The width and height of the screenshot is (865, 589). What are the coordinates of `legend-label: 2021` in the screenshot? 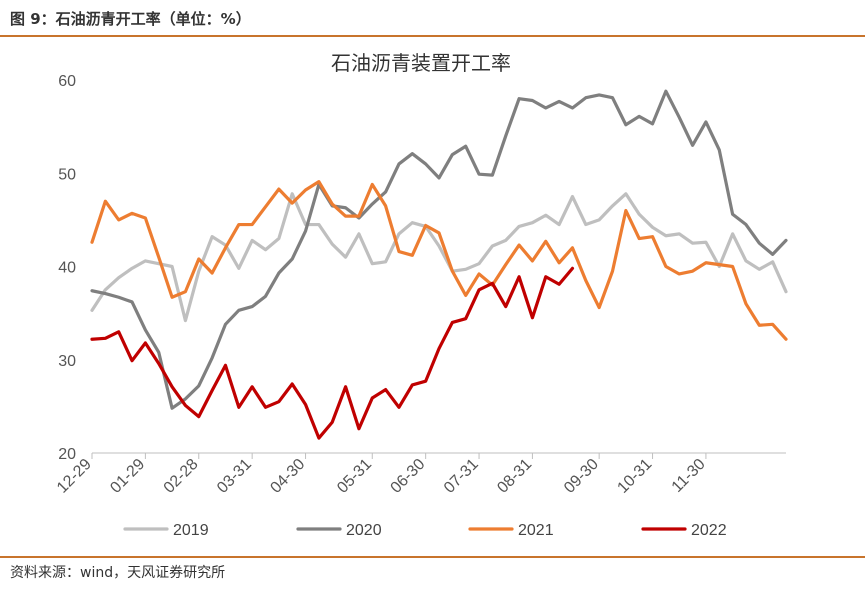 It's located at (536, 530).